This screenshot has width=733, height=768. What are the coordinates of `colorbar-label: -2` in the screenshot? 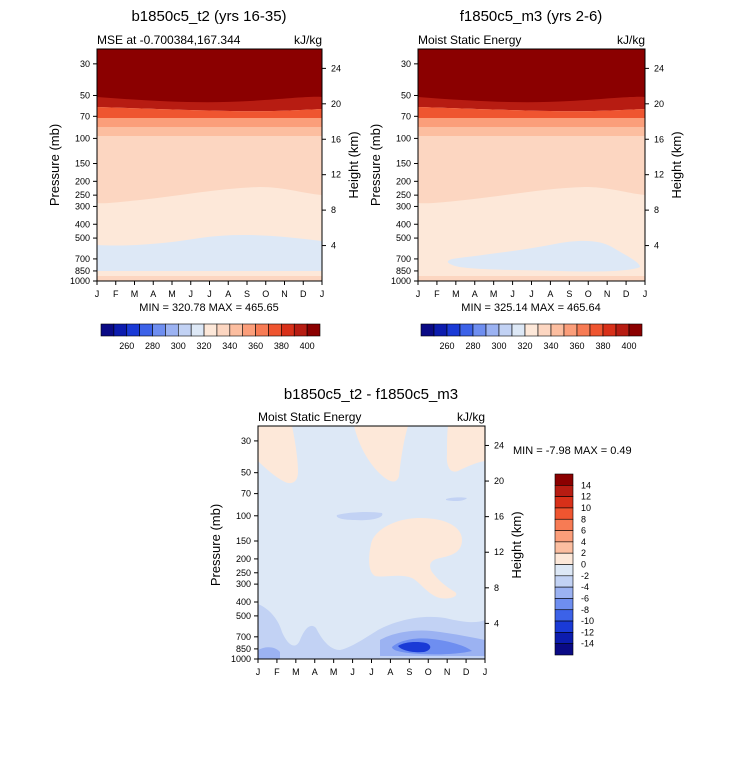 It's located at (585, 576).